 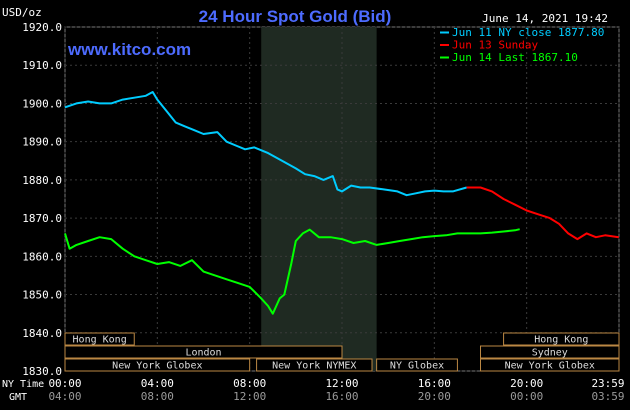 I want to click on x-label-ny-time: NY Time, so click(x=23, y=384).